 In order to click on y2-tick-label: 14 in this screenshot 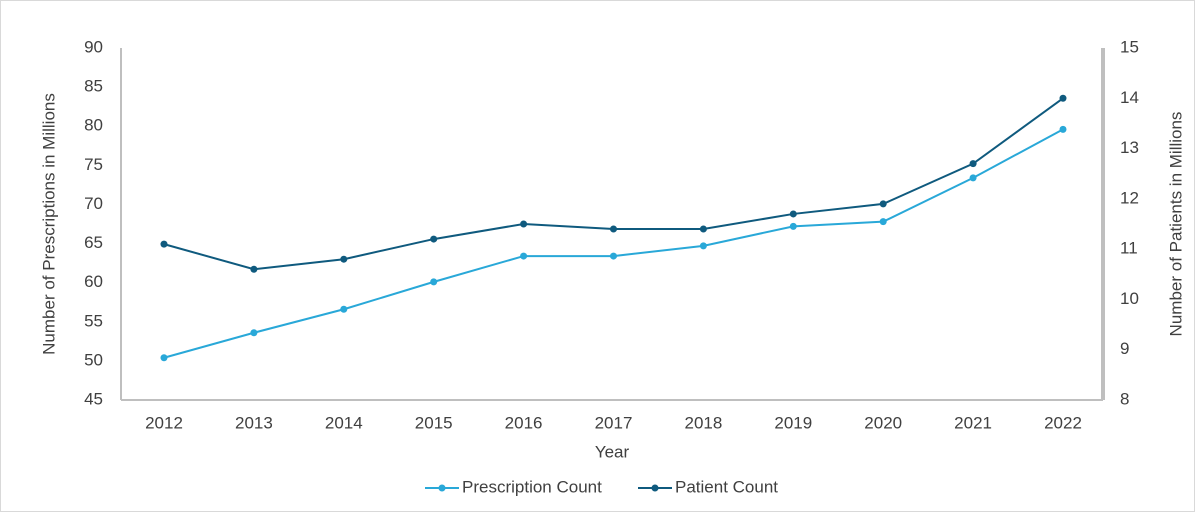, I will do `click(1129, 97)`.